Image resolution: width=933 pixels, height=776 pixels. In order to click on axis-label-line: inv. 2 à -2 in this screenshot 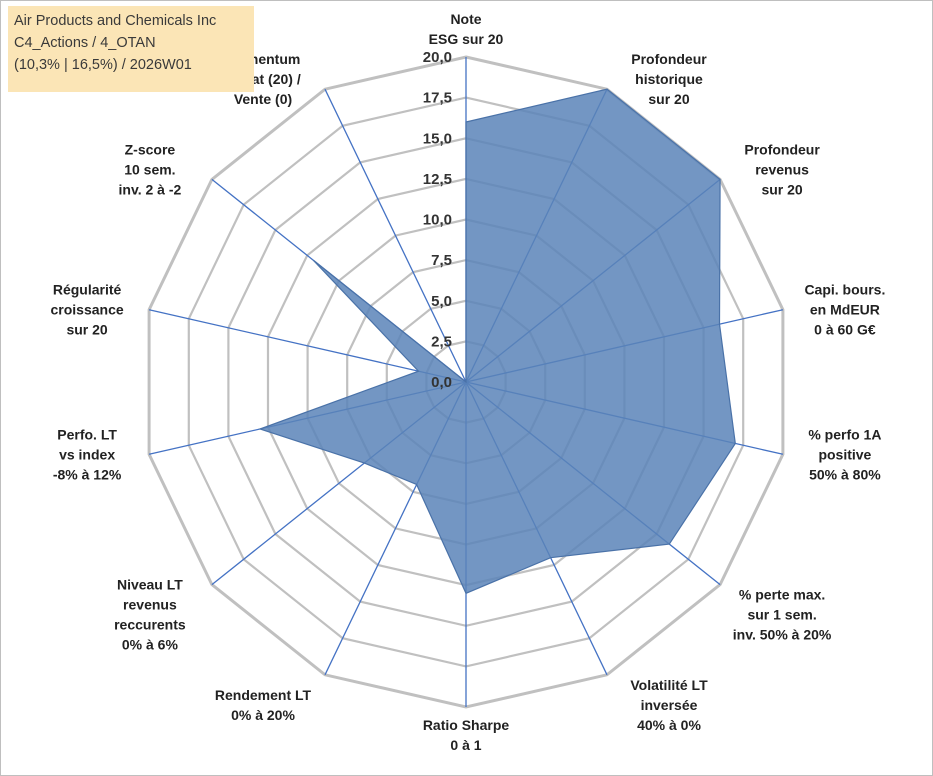, I will do `click(150, 189)`.